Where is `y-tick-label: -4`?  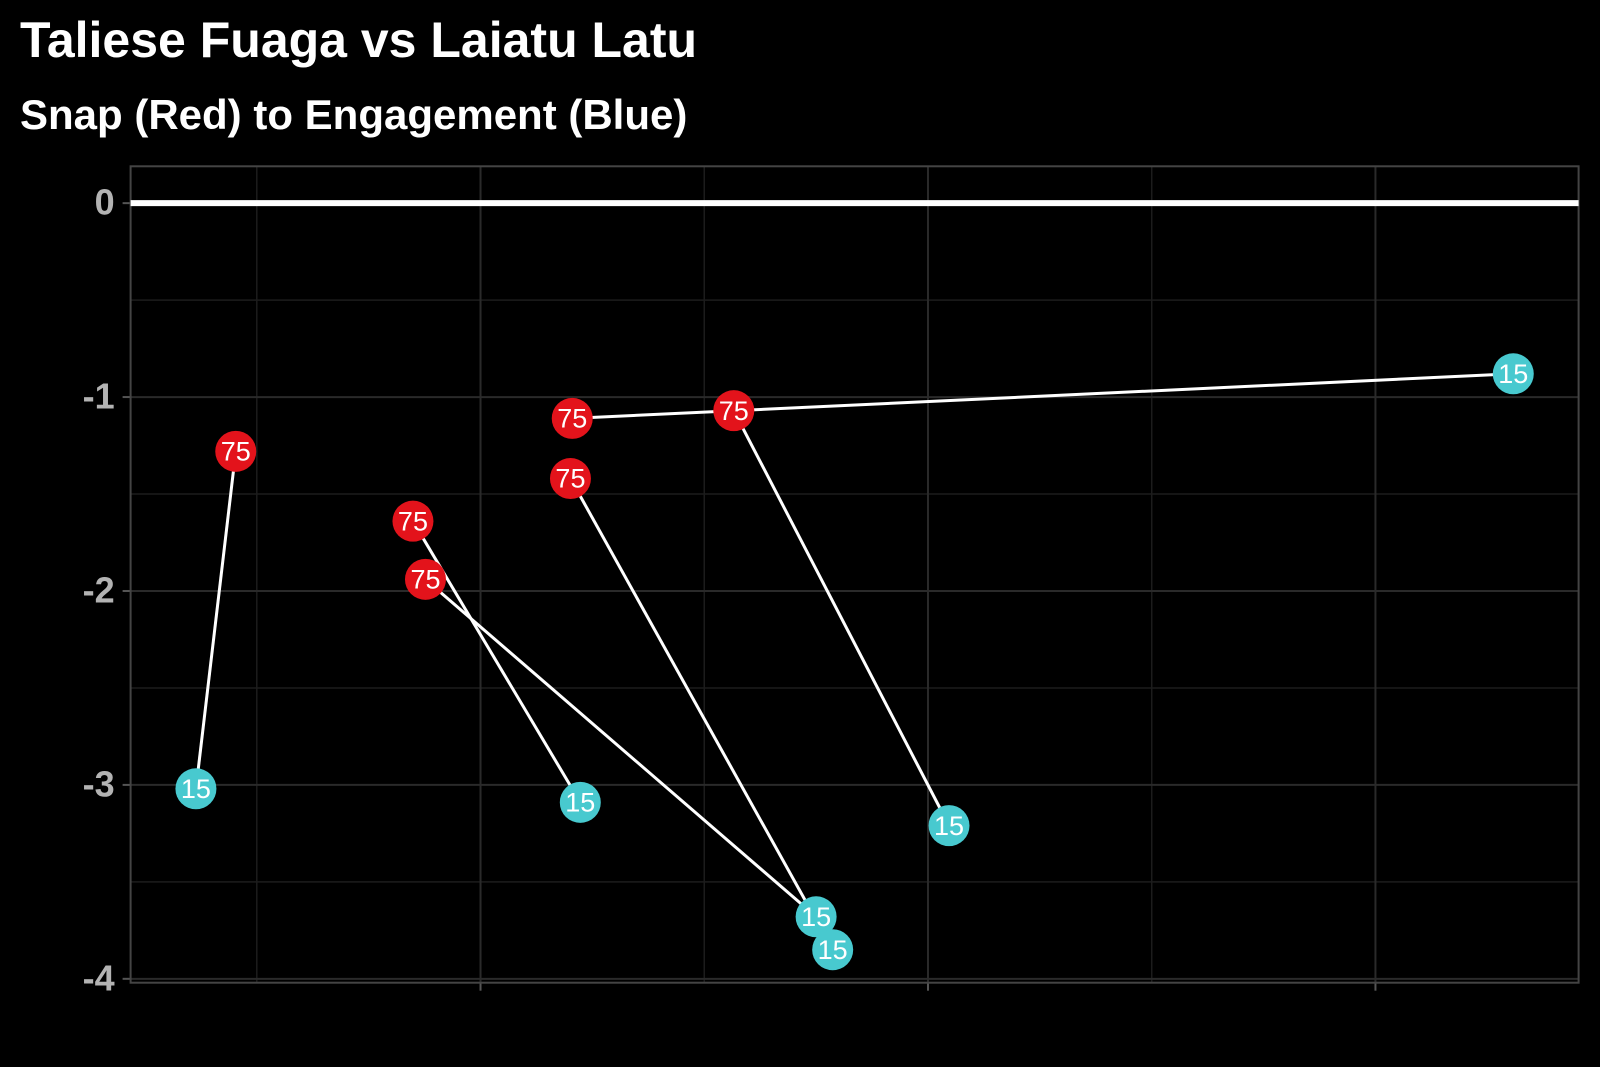 y-tick-label: -4 is located at coordinates (99, 977).